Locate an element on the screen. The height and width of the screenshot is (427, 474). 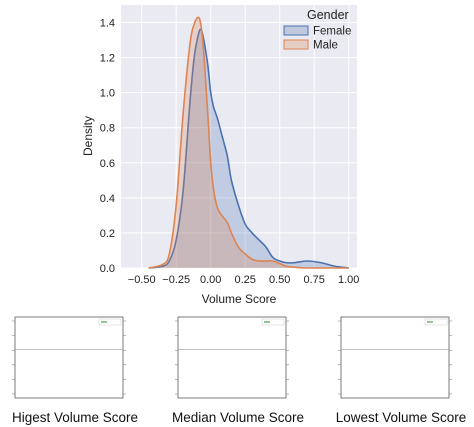
x-tick-label: 0.50 is located at coordinates (279, 280).